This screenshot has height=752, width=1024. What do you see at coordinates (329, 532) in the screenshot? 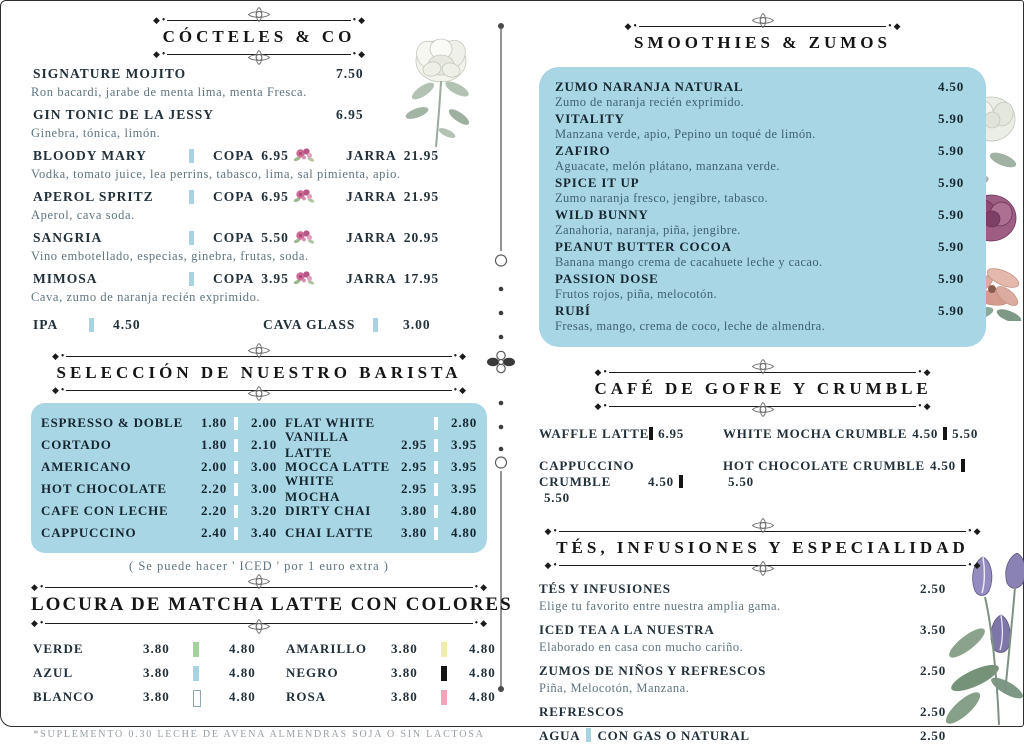
I see `drink-name: CHAI LATTE` at bounding box center [329, 532].